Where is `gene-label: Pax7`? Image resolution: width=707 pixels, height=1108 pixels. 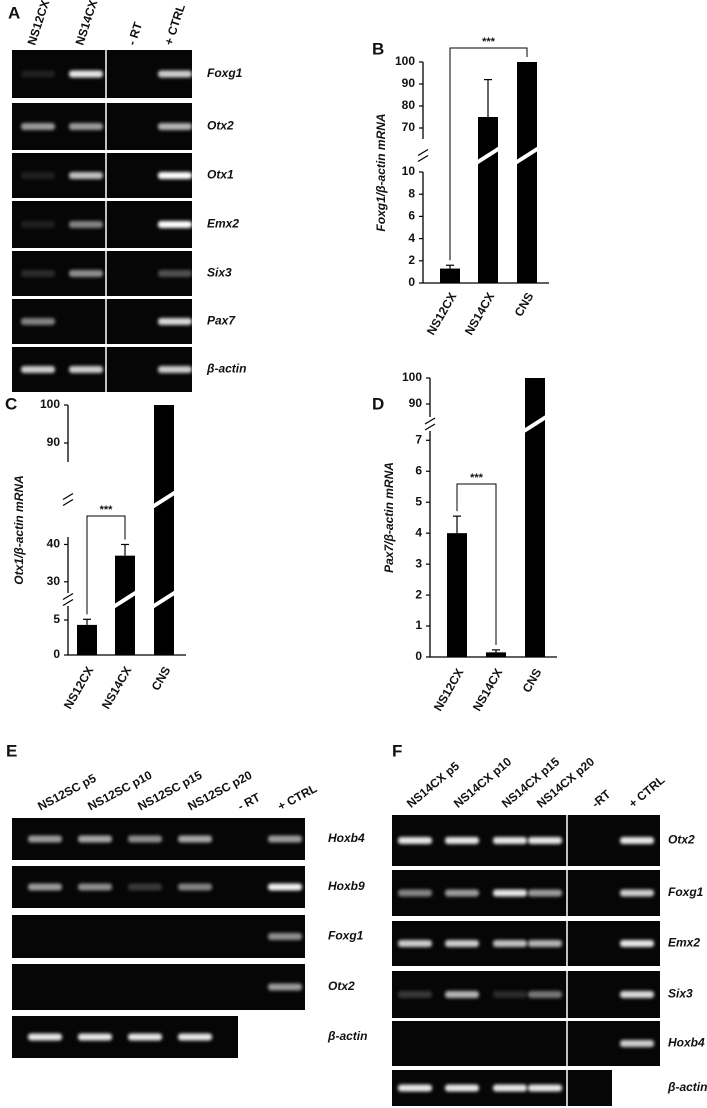 gene-label: Pax7 is located at coordinates (221, 321).